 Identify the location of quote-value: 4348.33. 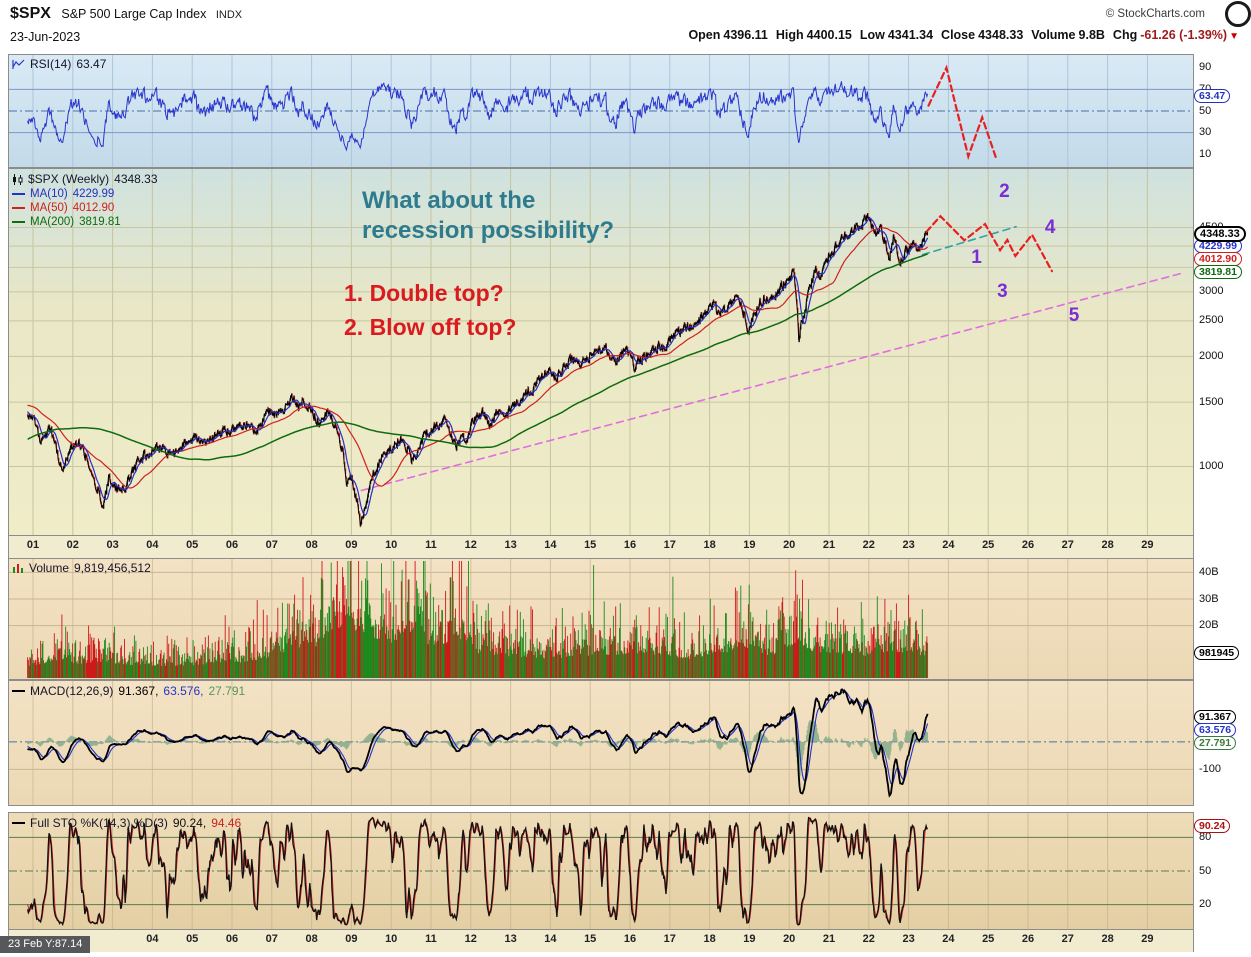
(1001, 35).